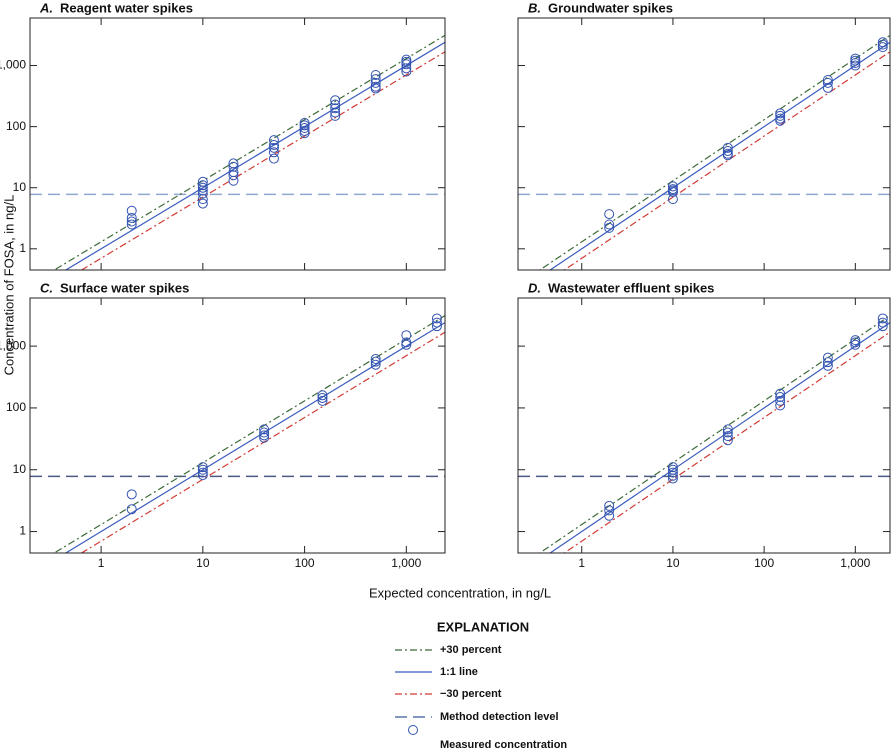 The height and width of the screenshot is (753, 893). I want to click on panel-label: B., so click(534, 7).